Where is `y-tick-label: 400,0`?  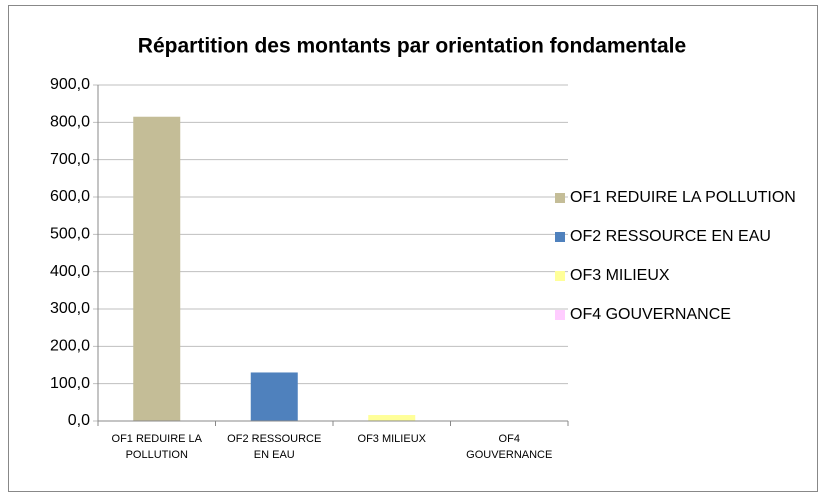 y-tick-label: 400,0 is located at coordinates (70, 271).